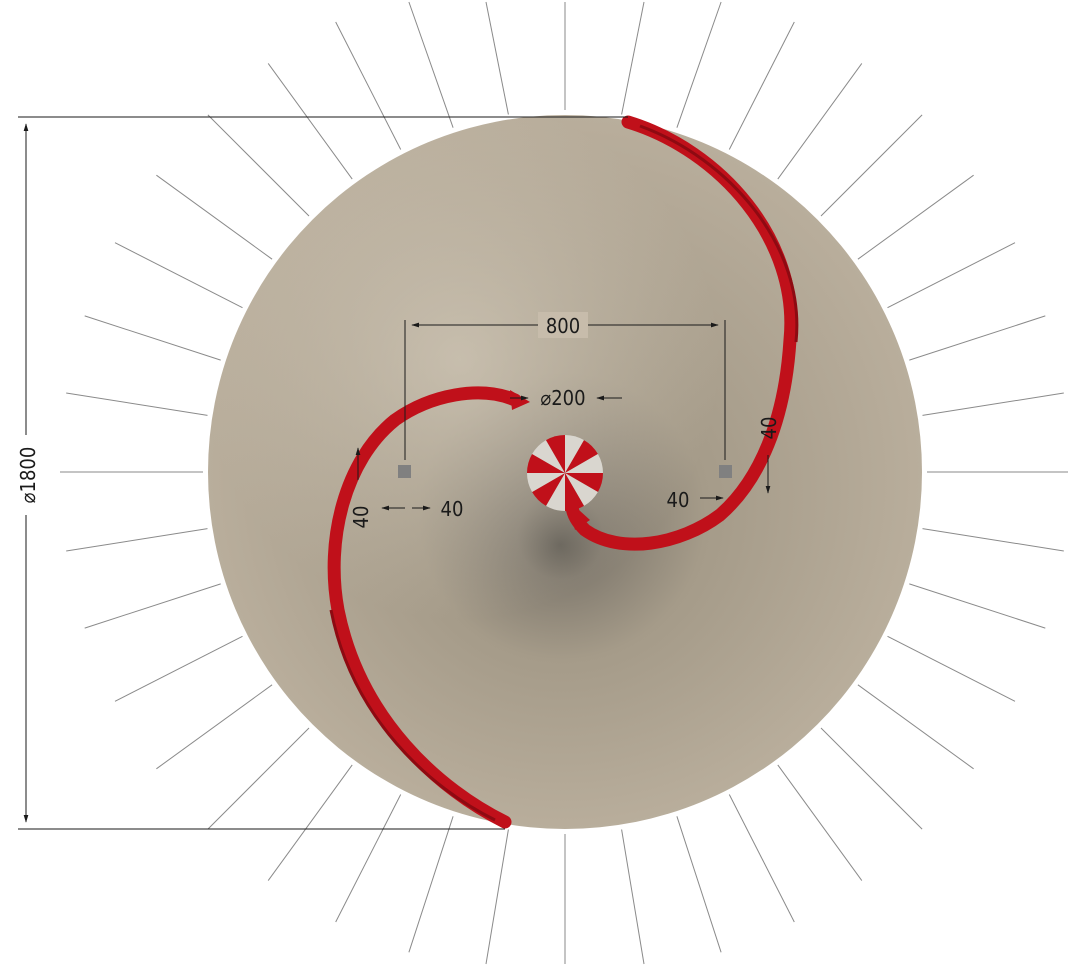 Image resolution: width=1070 pixels, height=966 pixels. What do you see at coordinates (424, 607) in the screenshot?
I see `spiral-arm-left` at bounding box center [424, 607].